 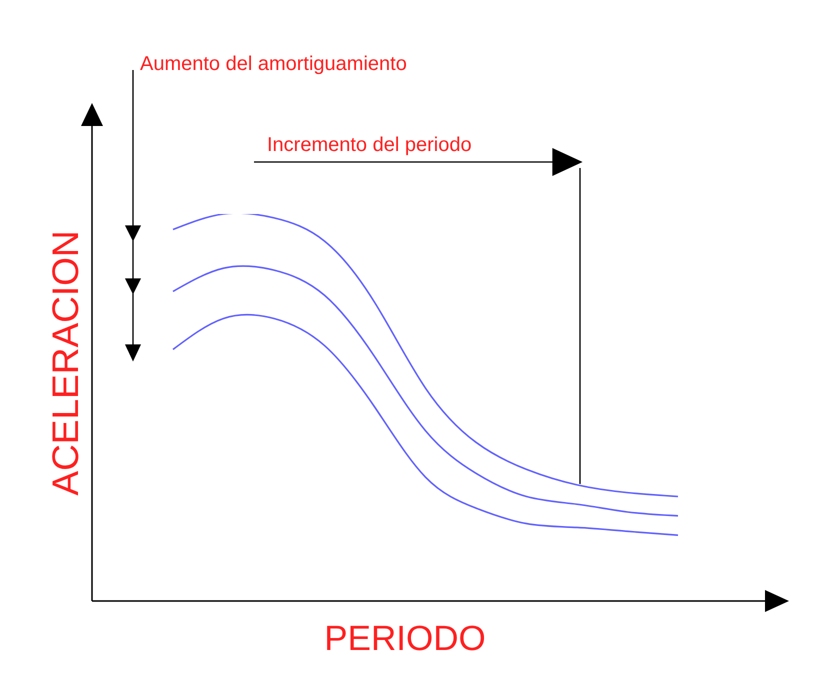 What do you see at coordinates (405, 638) in the screenshot?
I see `x-axis-title: PERIODO` at bounding box center [405, 638].